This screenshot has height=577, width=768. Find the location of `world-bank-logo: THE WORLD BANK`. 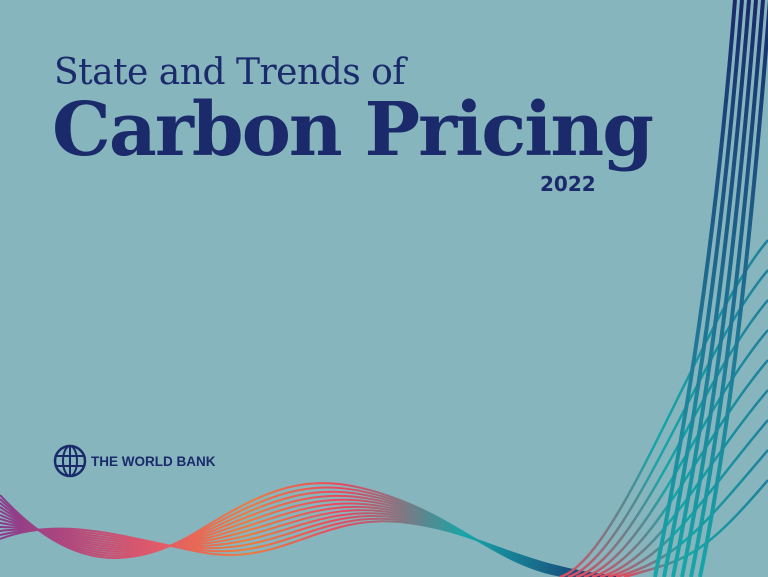

world-bank-logo: THE WORLD BANK is located at coordinates (134, 461).